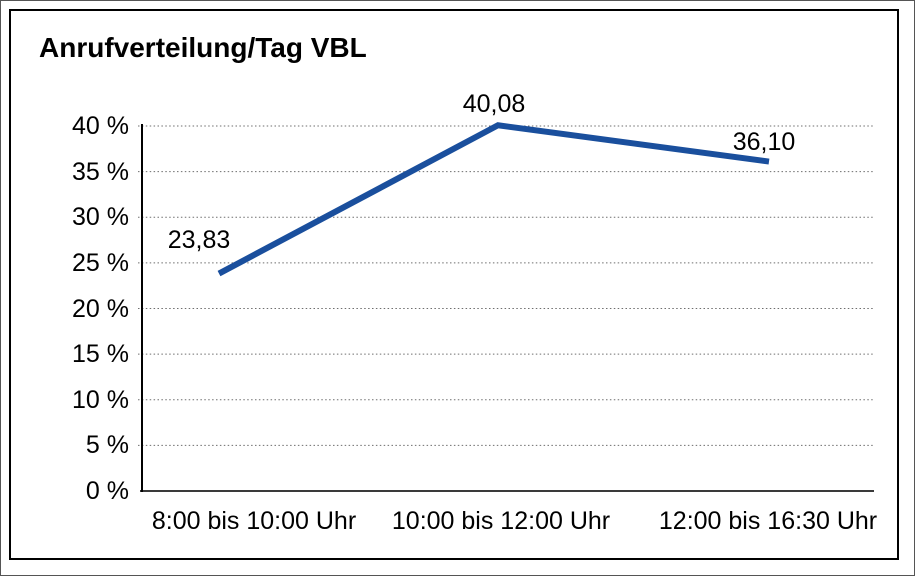 This screenshot has width=915, height=576. What do you see at coordinates (768, 521) in the screenshot?
I see `x-category-label: 12:00 bis 16:30 Uhr` at bounding box center [768, 521].